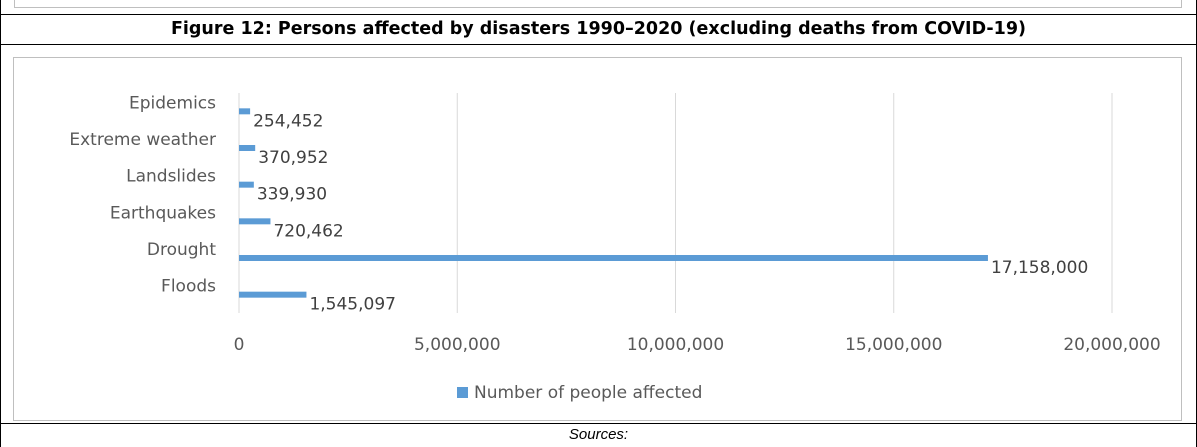 The height and width of the screenshot is (447, 1197). I want to click on sources-label: Sources:, so click(598, 434).